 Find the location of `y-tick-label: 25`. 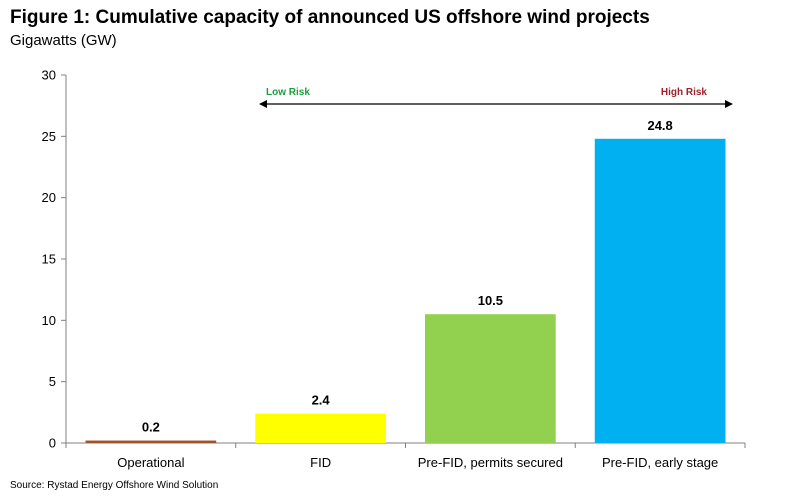

y-tick-label: 25 is located at coordinates (49, 136).